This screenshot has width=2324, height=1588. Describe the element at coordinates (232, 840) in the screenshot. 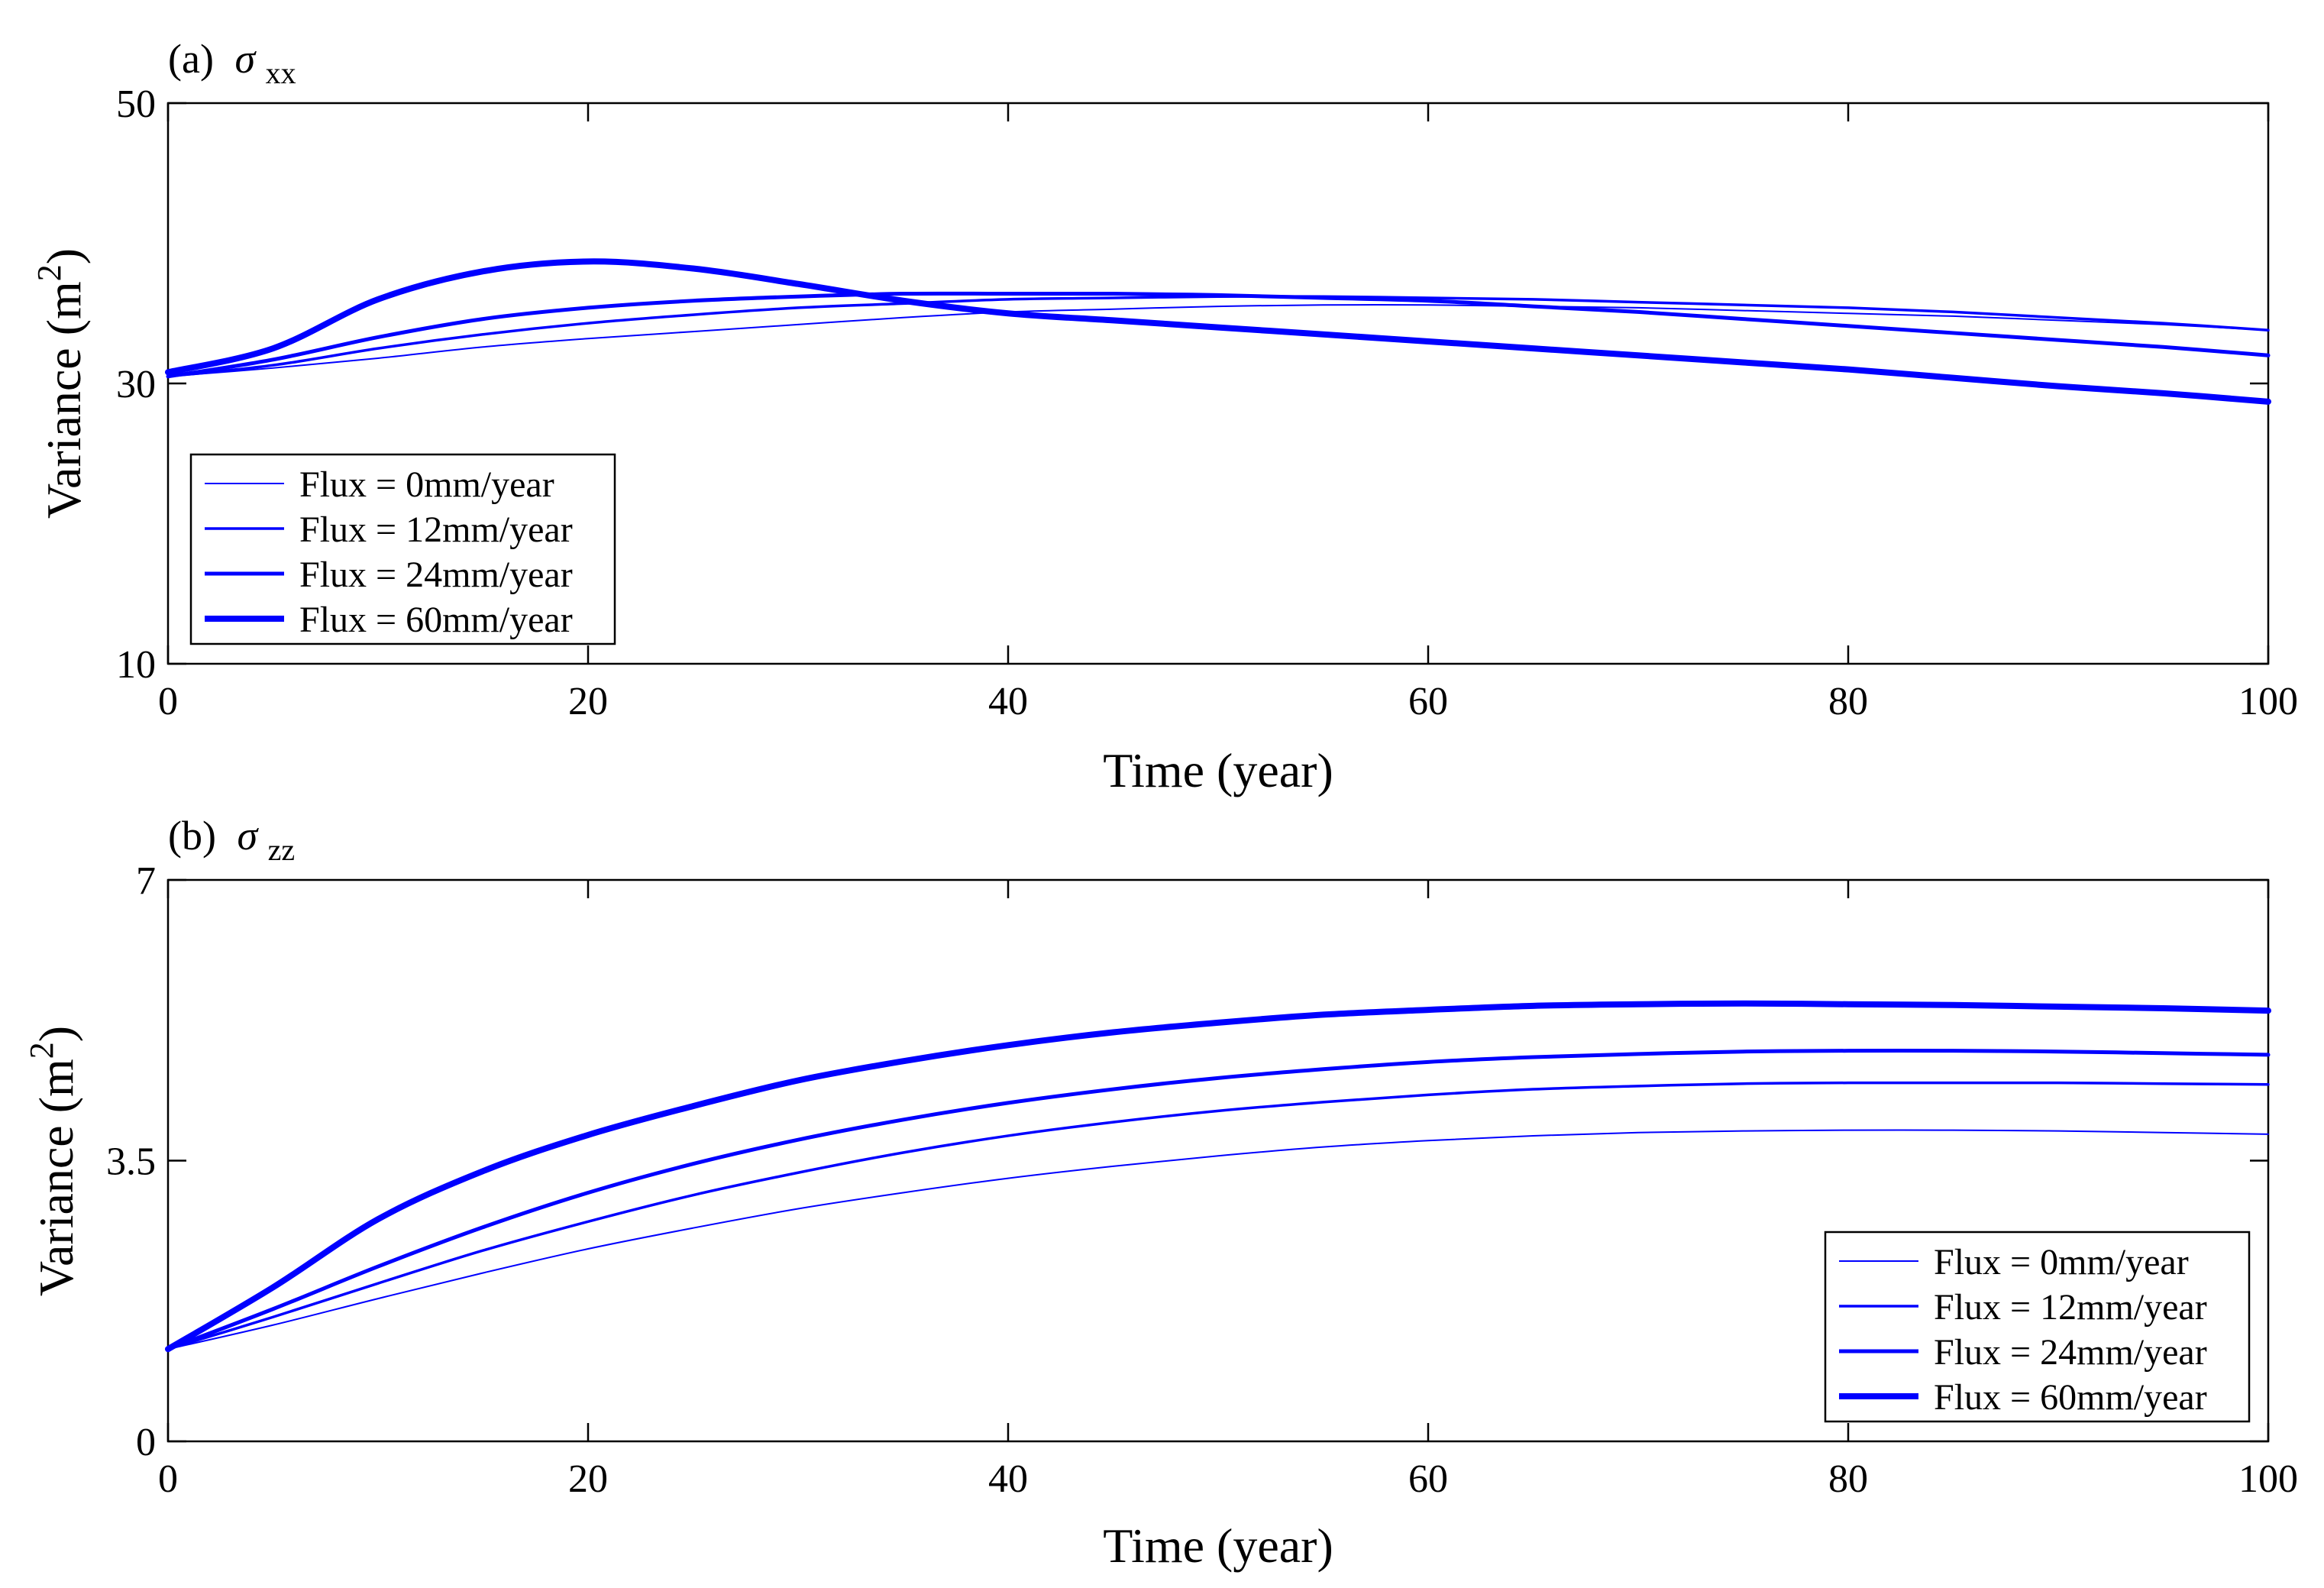

I see `panel-b-title: (b) σ zz` at that location.